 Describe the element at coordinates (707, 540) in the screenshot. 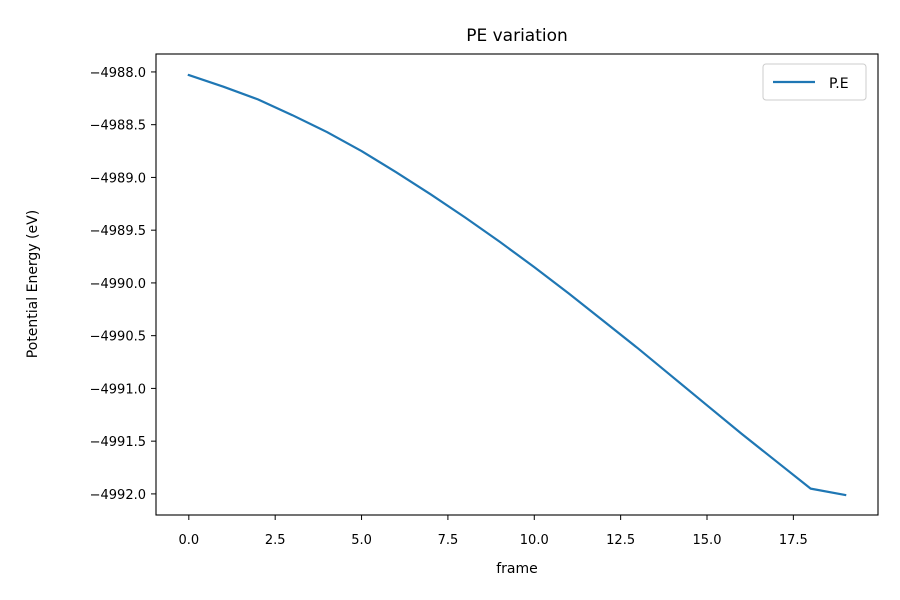

I see `x-tick-label: 15.0` at that location.